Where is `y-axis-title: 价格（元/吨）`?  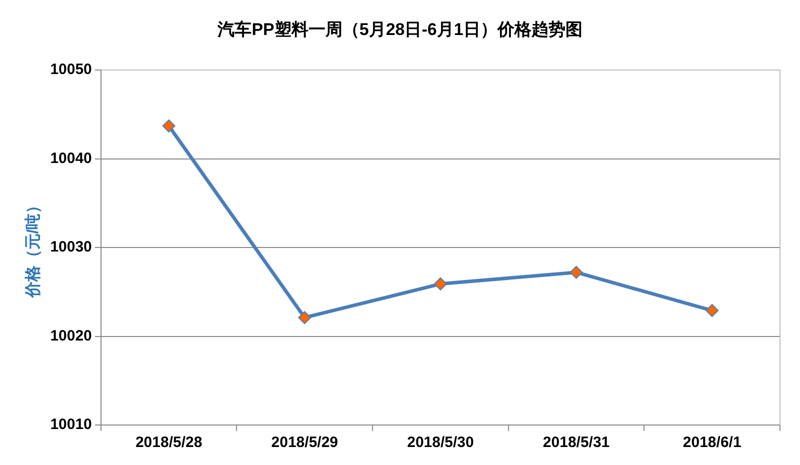 y-axis-title: 价格（元/吨） is located at coordinates (33, 248).